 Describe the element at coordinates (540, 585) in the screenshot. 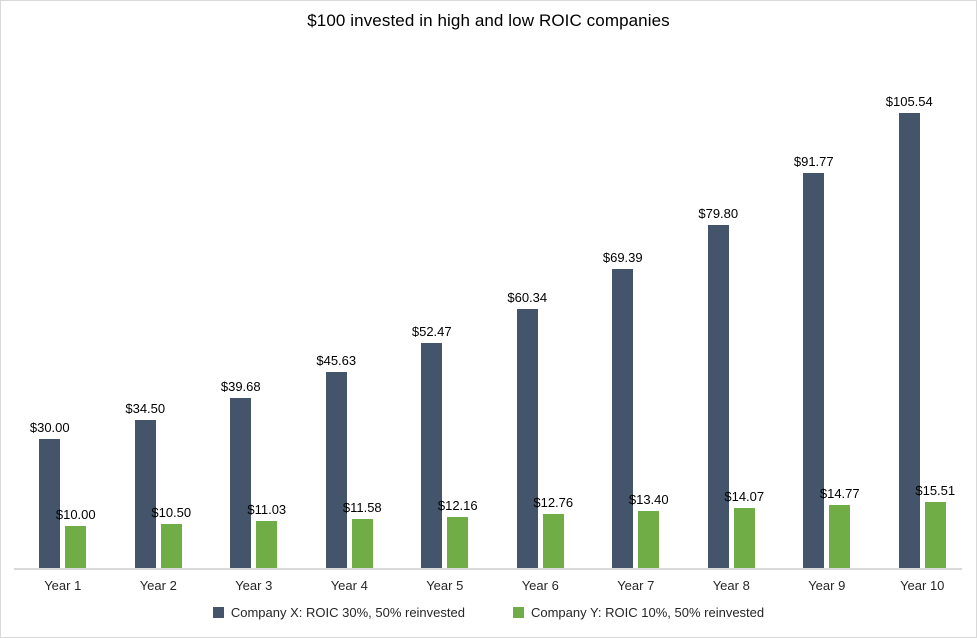

I see `x-axis-category-label: Year 6` at that location.